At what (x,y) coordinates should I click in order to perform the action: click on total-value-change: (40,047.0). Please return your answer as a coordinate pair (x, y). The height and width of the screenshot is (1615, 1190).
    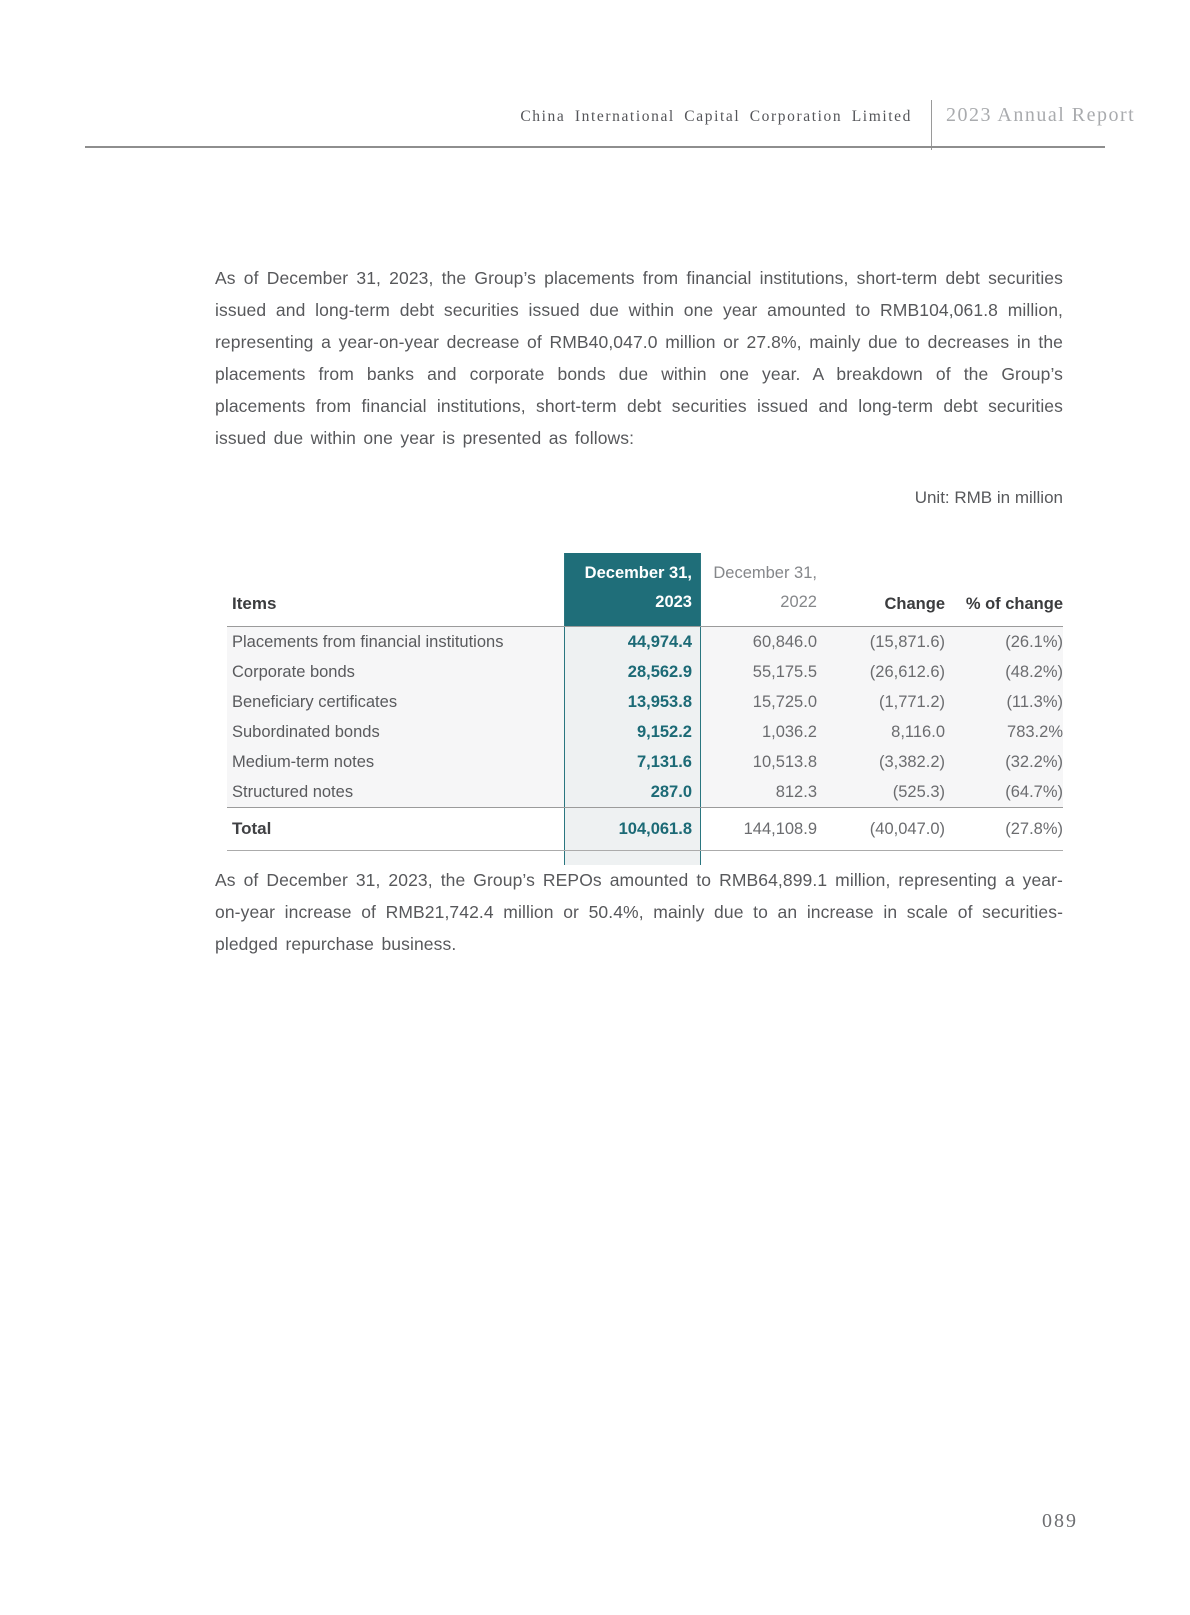
    Looking at the image, I should click on (907, 828).